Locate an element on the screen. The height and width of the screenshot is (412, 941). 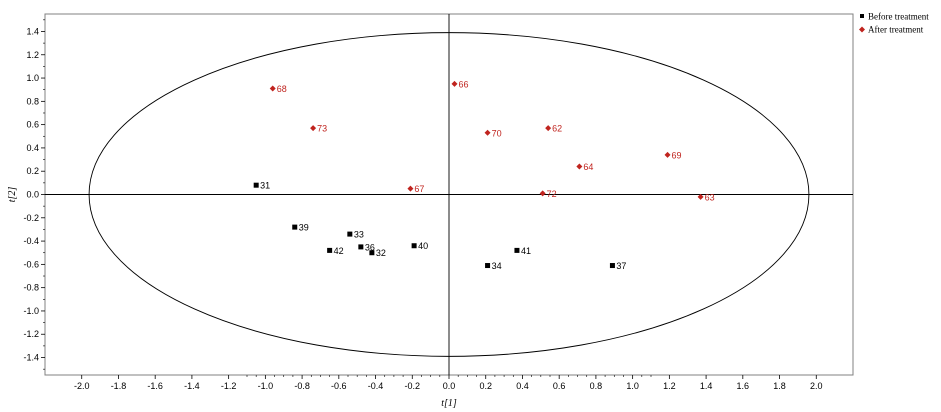
y-axis-title: t[2] is located at coordinates (12, 195).